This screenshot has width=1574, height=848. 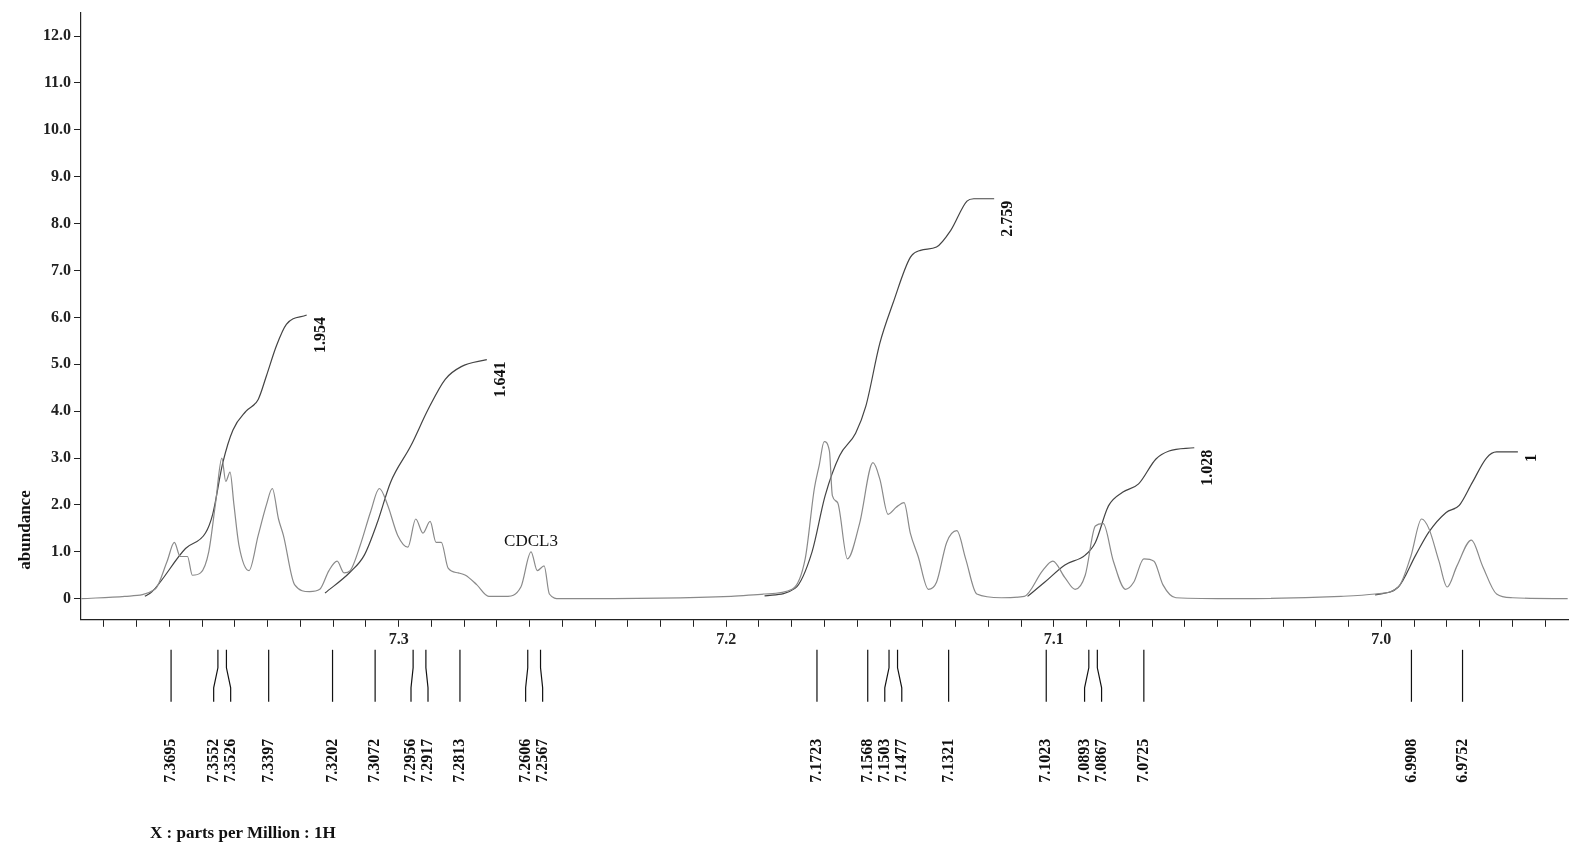 I want to click on x2-tick-label: 7.2956, so click(x=410, y=760).